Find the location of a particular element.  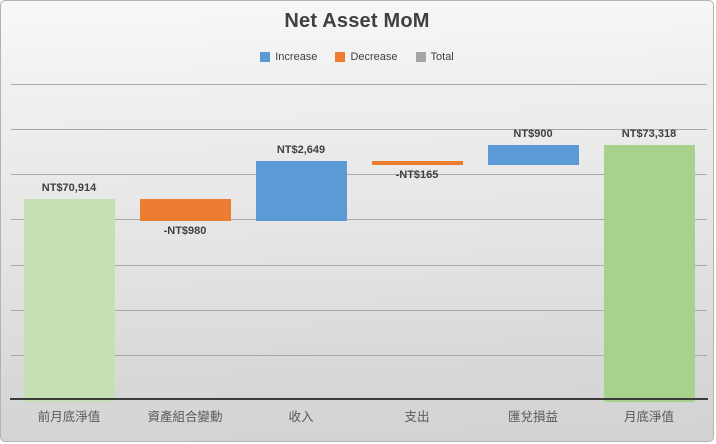

legend: Increase Decrease Total is located at coordinates (357, 57).